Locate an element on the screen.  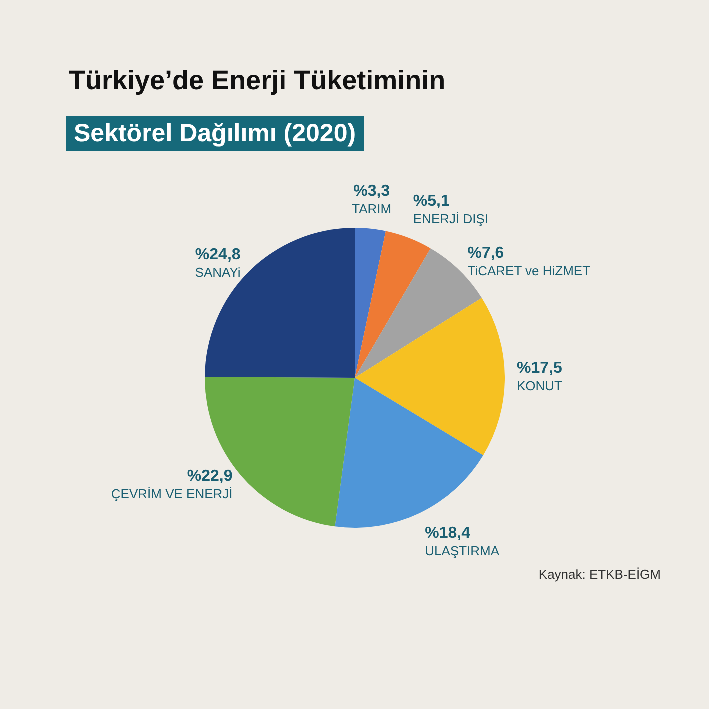
slice-label: TiCARET ve HiZMET is located at coordinates (529, 271).